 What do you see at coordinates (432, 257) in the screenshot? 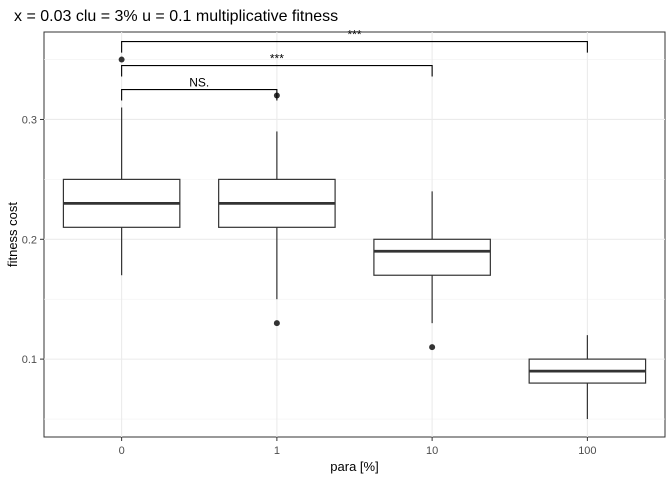
I see `box-body` at bounding box center [432, 257].